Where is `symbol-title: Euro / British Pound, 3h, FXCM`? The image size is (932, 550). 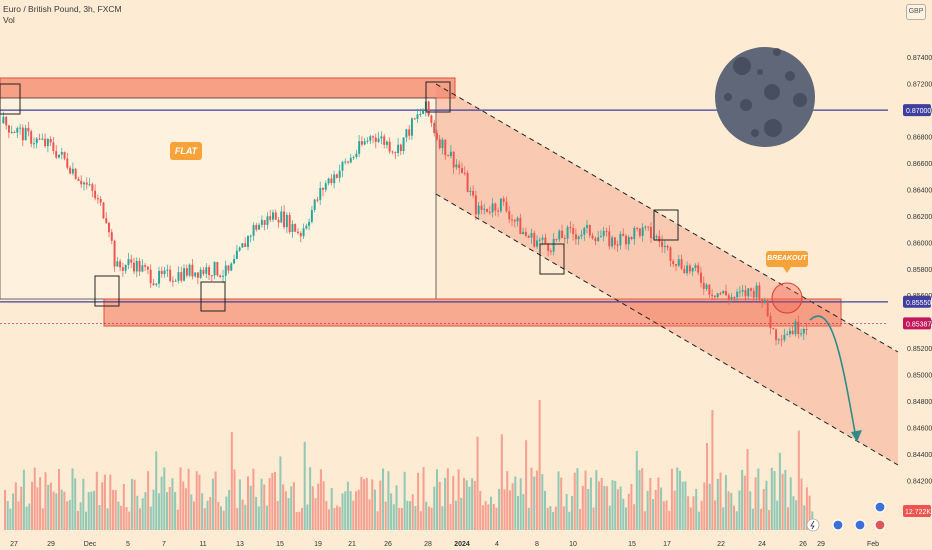
symbol-title: Euro / British Pound, 3h, FXCM is located at coordinates (62, 9).